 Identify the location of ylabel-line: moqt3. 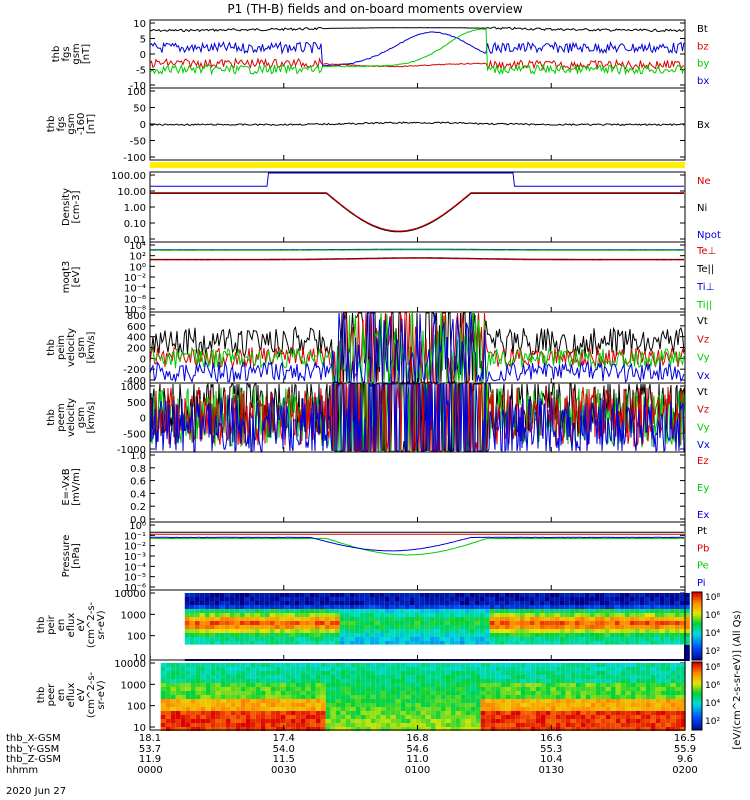
(66, 277).